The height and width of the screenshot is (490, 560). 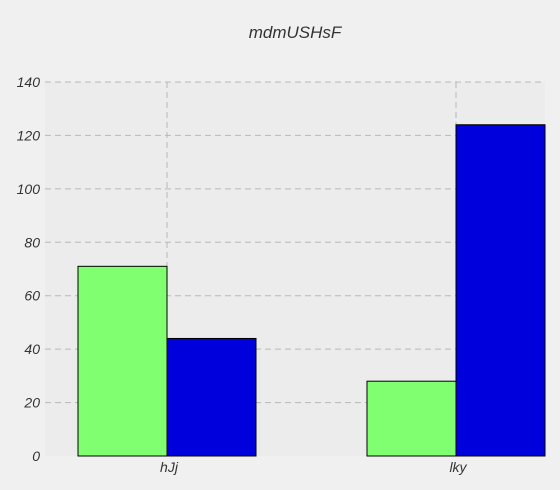 What do you see at coordinates (458, 467) in the screenshot?
I see `x-tick-label: lky` at bounding box center [458, 467].